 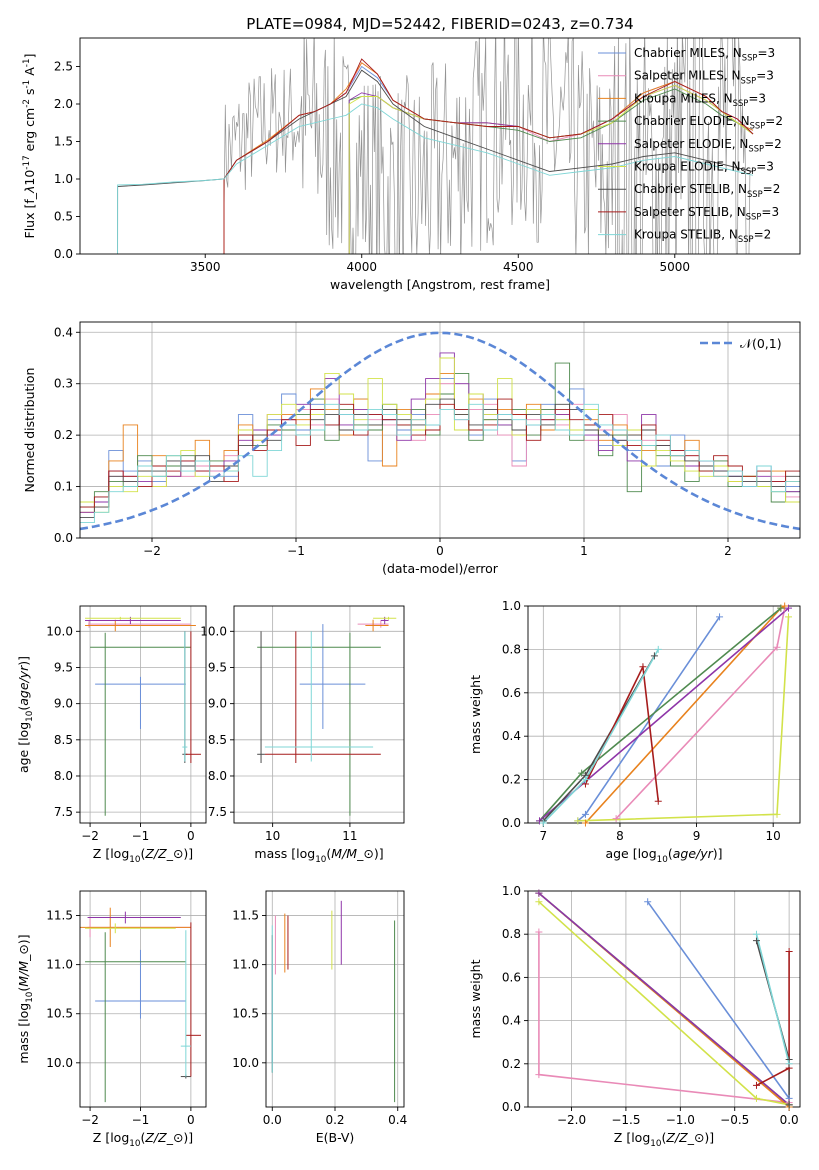 I want to click on x-tick-label: −1.0, so click(x=680, y=1120).